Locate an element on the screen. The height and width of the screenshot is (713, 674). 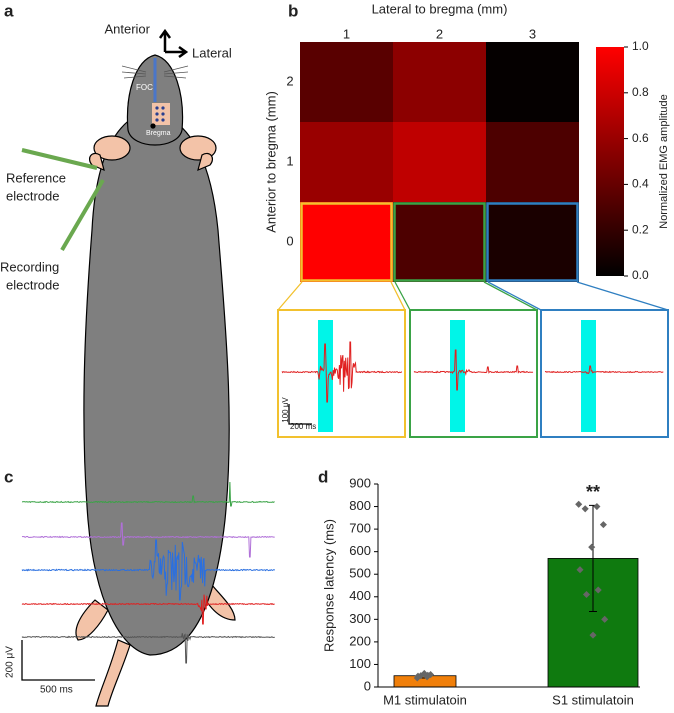
chart-title: Lateral to bregma (mm) is located at coordinates (440, 8).